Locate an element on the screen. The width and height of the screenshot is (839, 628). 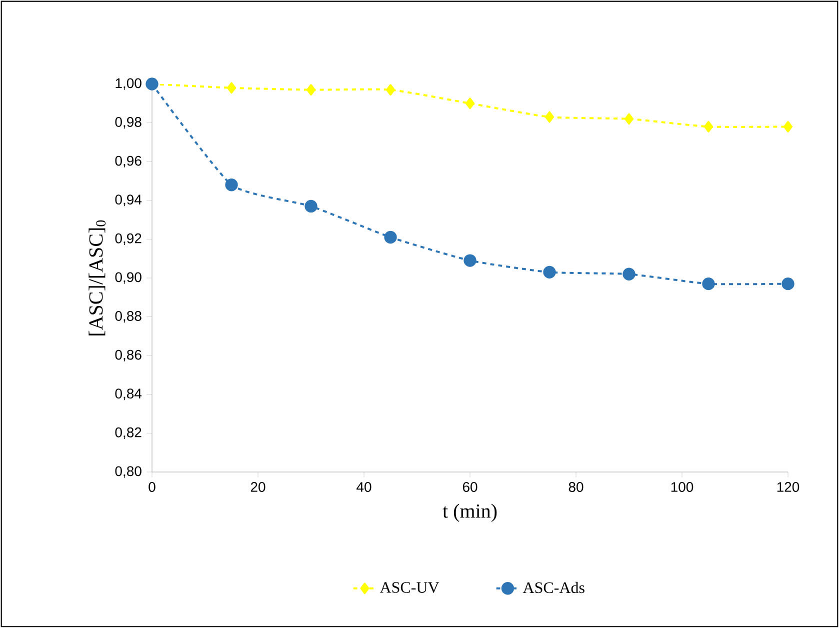
x-tick-label: 0 is located at coordinates (152, 487).